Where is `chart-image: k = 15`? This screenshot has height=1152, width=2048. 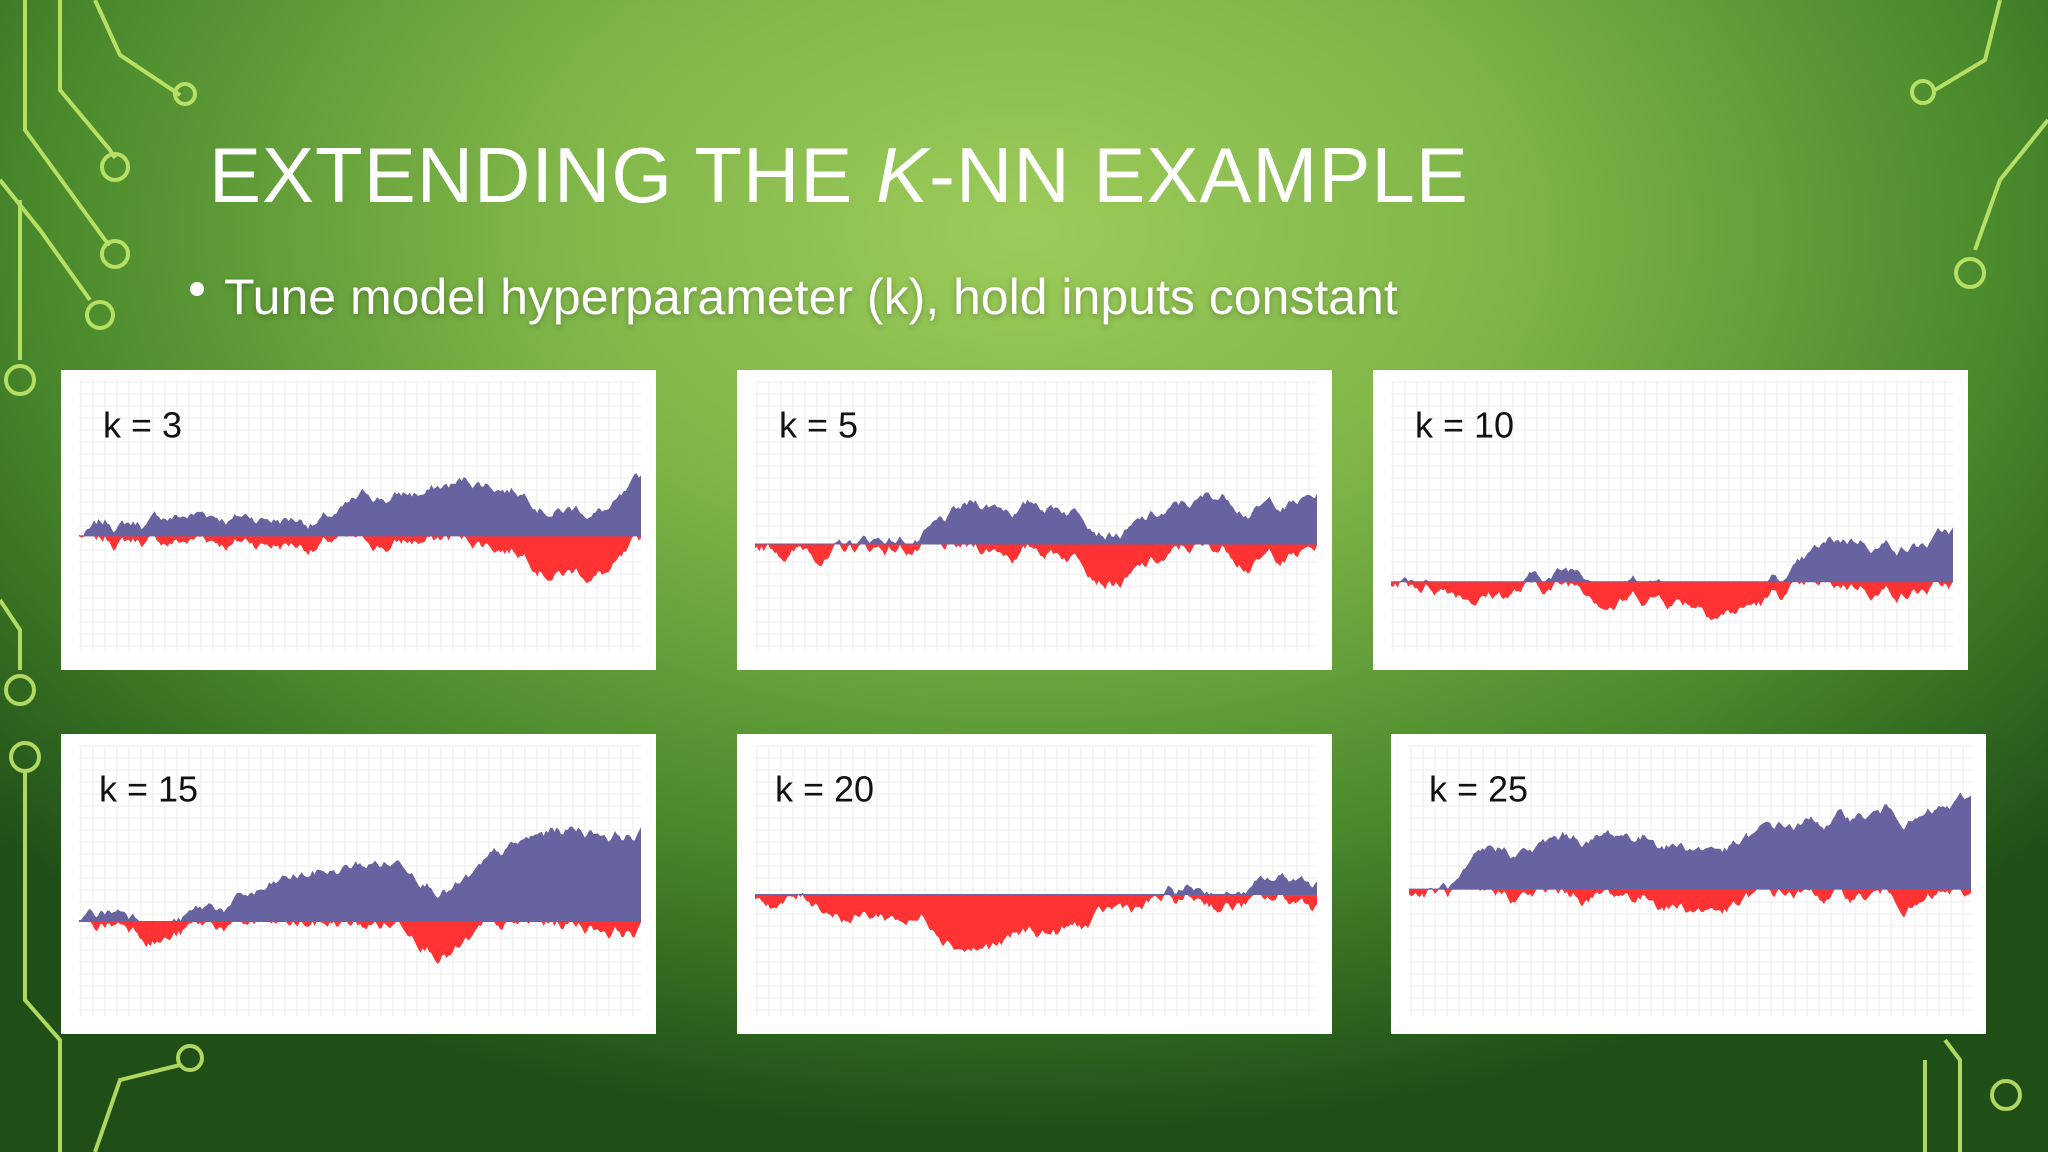
chart-image: k = 15 is located at coordinates (358, 884).